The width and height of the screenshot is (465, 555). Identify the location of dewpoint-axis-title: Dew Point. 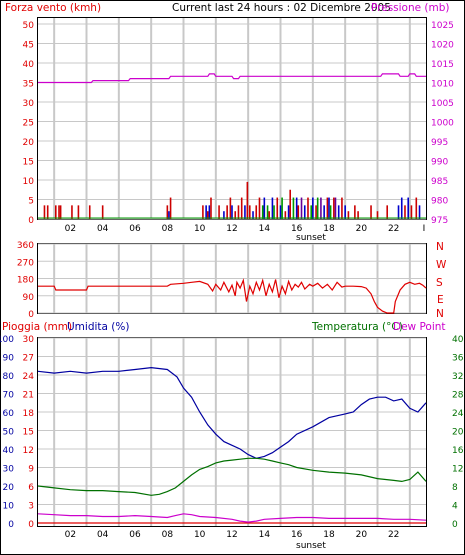
(419, 327).